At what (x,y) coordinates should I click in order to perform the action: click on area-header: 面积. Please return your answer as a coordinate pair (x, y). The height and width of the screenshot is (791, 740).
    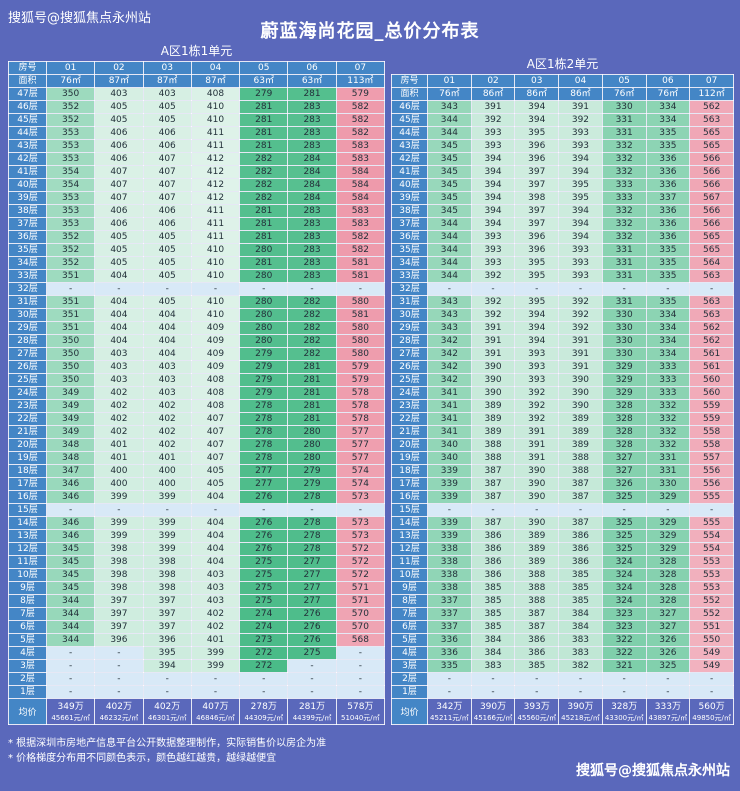
    Looking at the image, I should click on (409, 94).